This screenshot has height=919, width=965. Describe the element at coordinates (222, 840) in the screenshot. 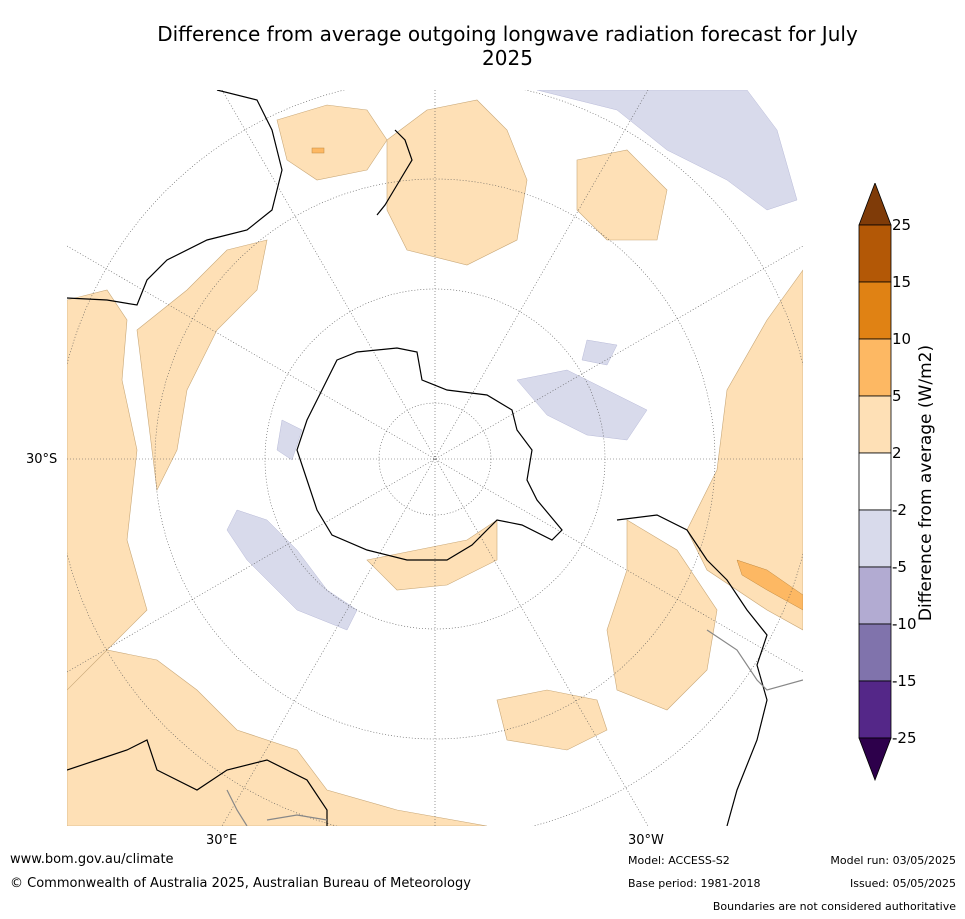

I see `longitude-label-30e: 30°E` at that location.